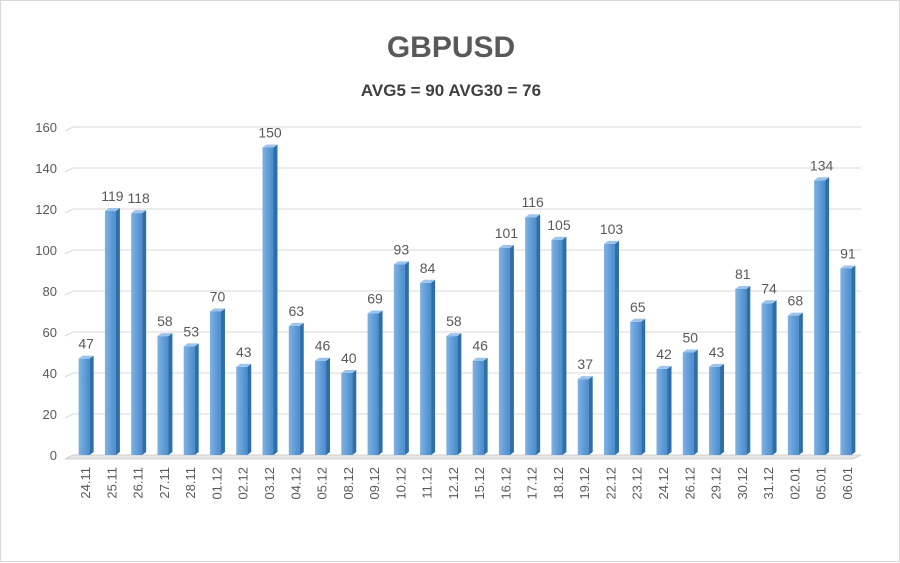 The width and height of the screenshot is (900, 563). Describe the element at coordinates (663, 483) in the screenshot. I see `x-tick-label: 24.12` at that location.